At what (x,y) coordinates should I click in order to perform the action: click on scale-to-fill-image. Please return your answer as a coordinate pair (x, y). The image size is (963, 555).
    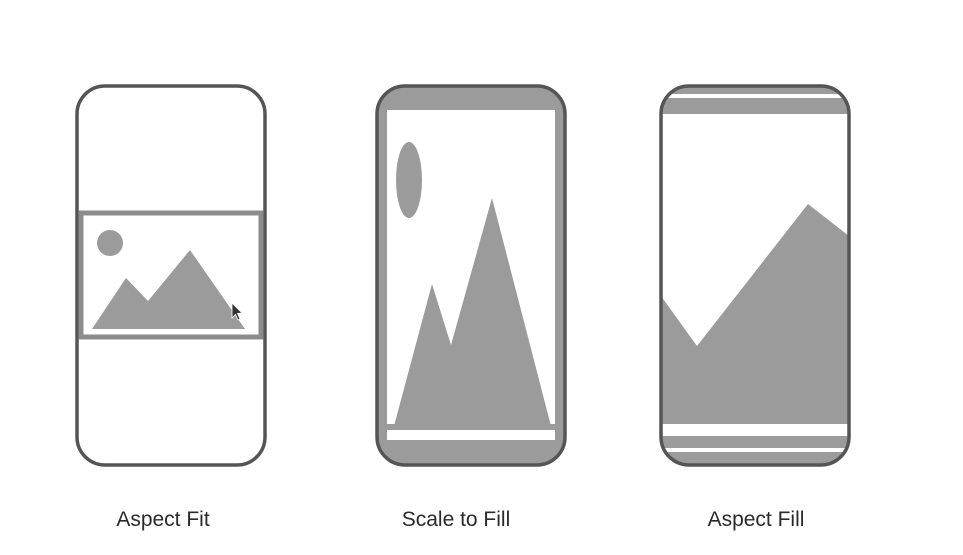
    Looking at the image, I should click on (471, 275).